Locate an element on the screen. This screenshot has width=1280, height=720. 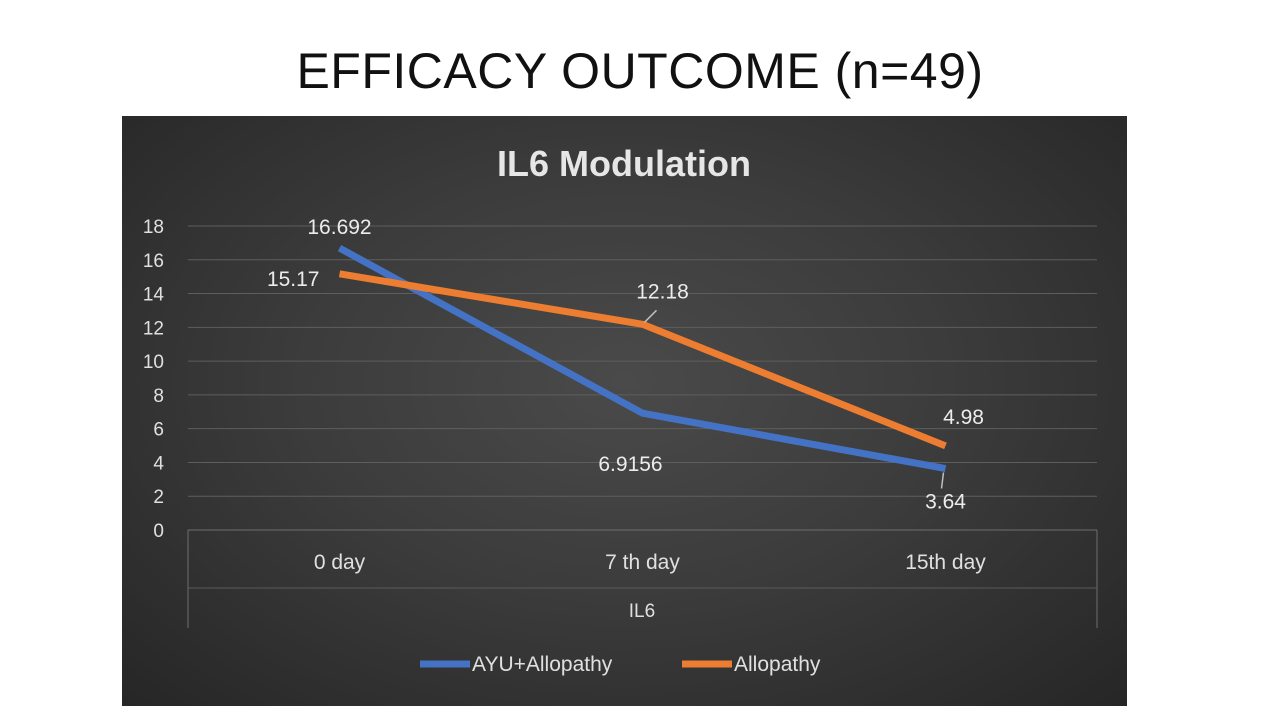
x-category-label: 7 th day is located at coordinates (642, 562).